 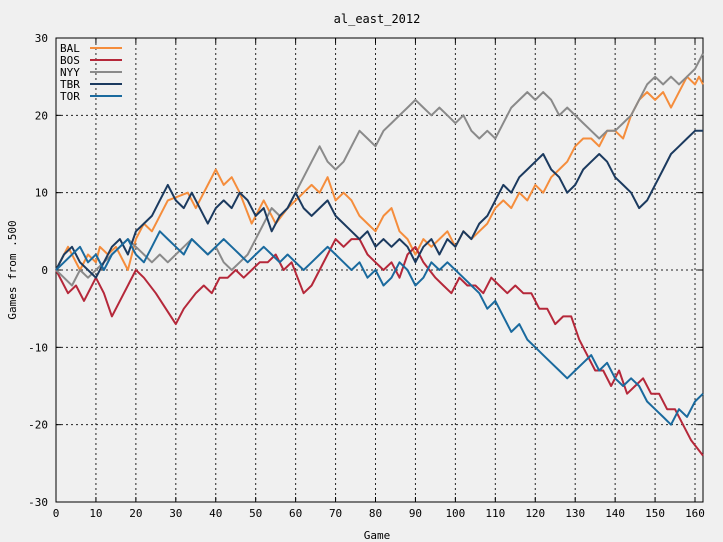 I want to click on legend-label-tor: TOR, so click(x=70, y=96).